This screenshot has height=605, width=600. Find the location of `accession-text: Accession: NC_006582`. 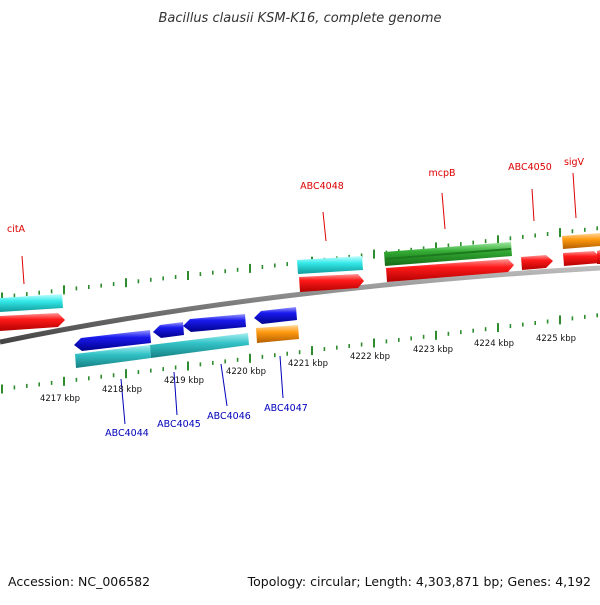

accession-text: Accession: NC_006582 is located at coordinates (79, 581).